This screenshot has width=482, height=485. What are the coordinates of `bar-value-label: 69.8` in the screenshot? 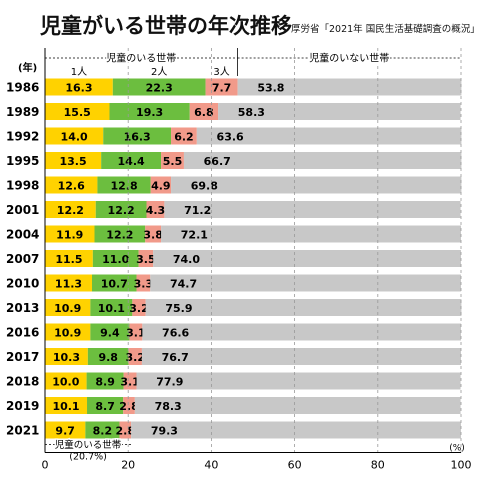 It's located at (204, 186).